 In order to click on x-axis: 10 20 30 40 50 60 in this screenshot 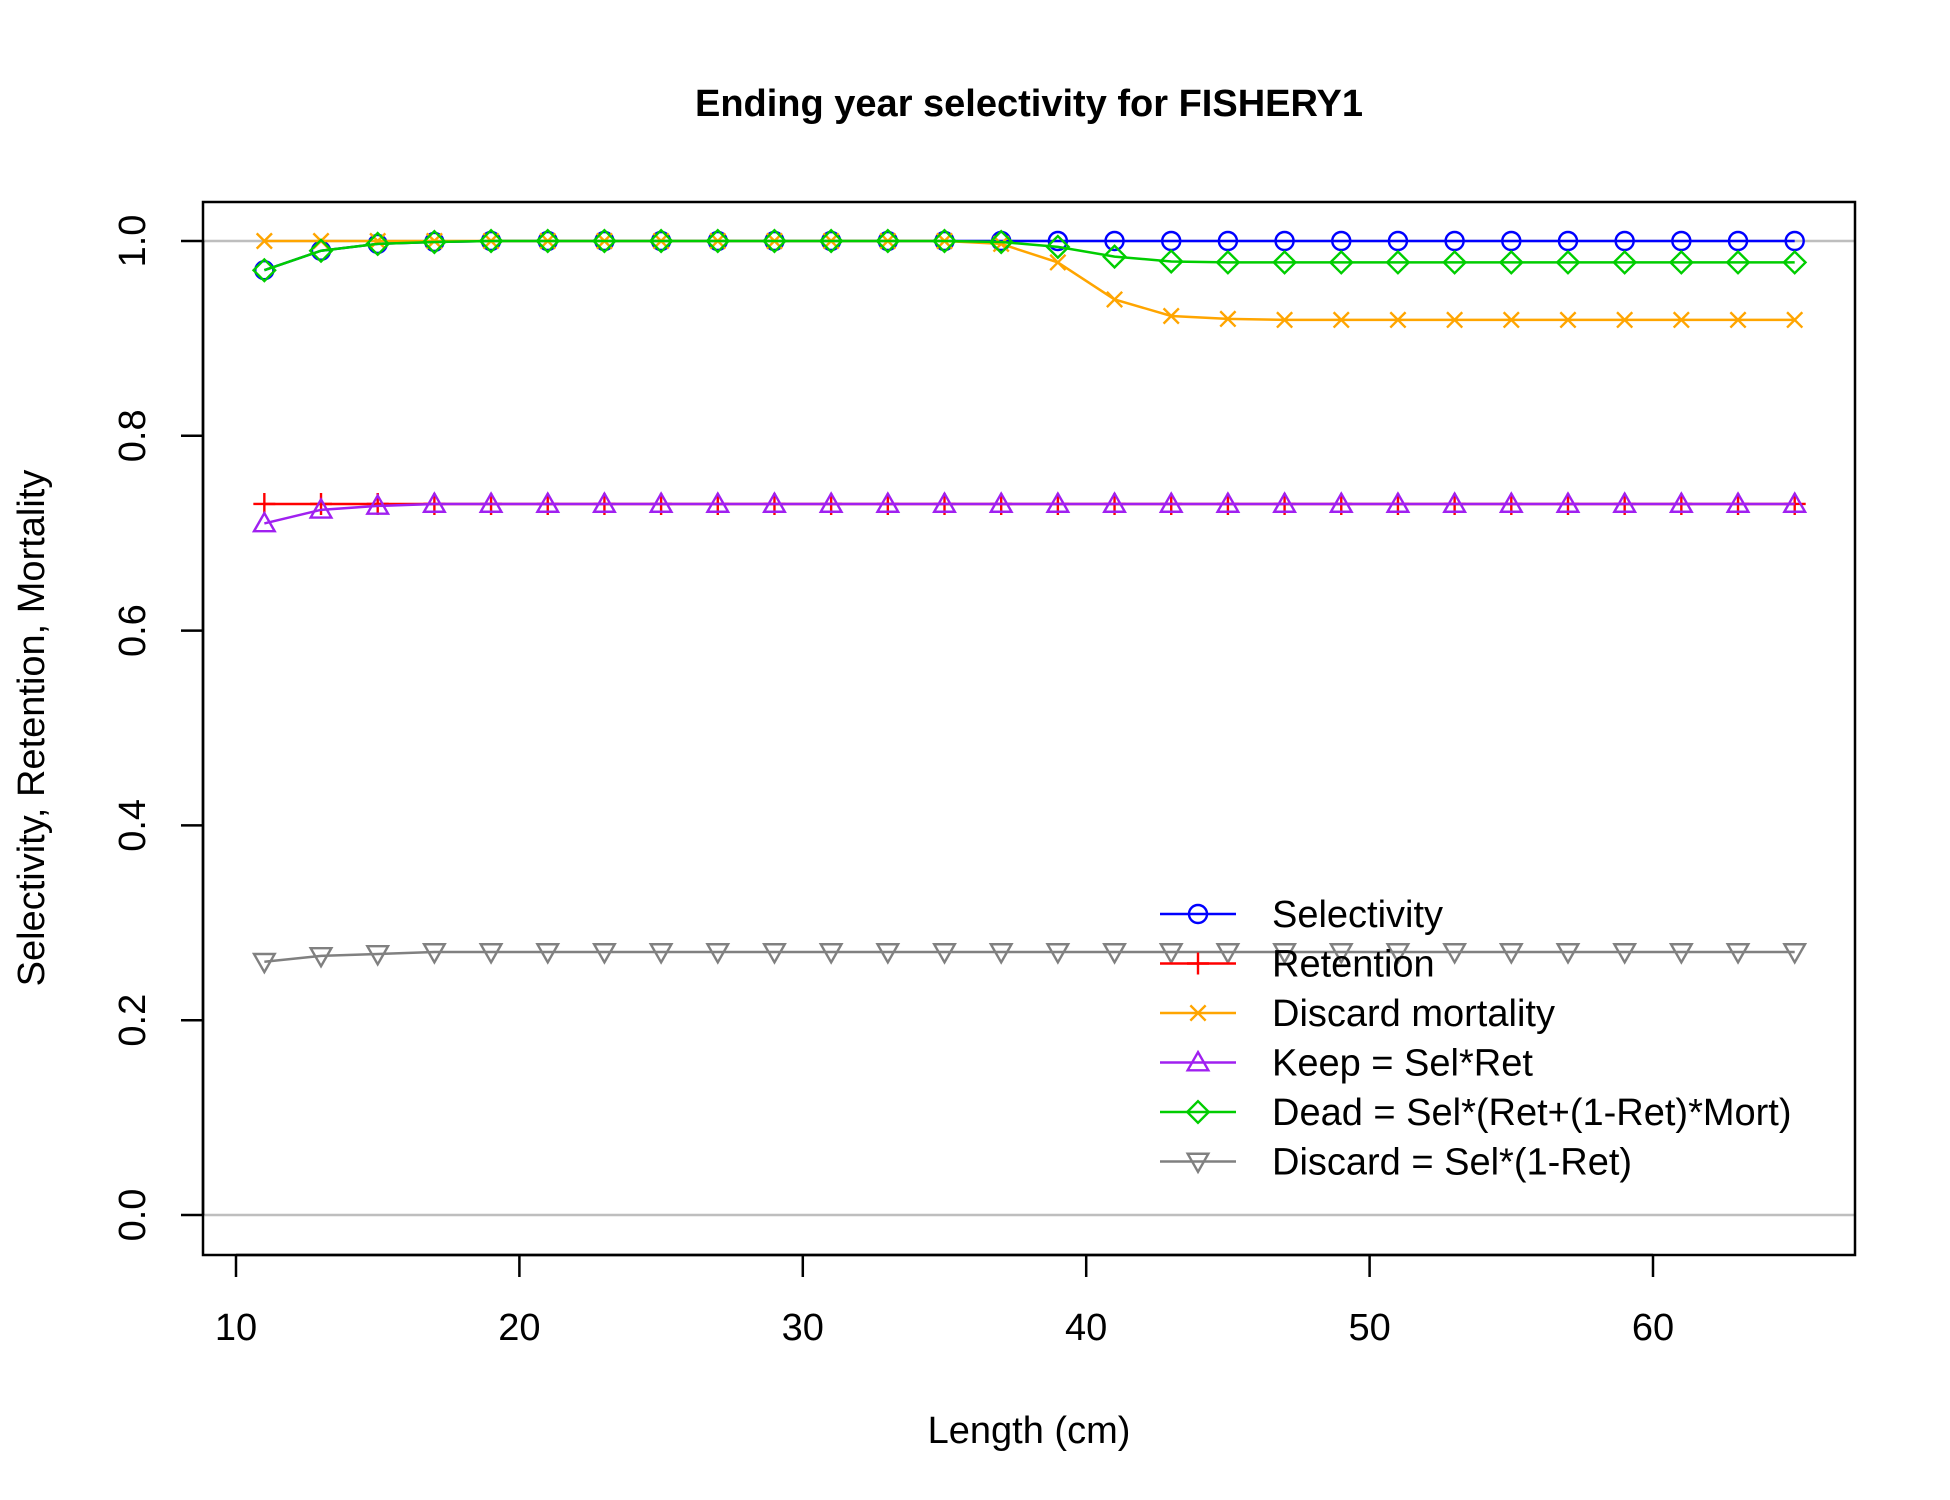, I will do `click(944, 1301)`.